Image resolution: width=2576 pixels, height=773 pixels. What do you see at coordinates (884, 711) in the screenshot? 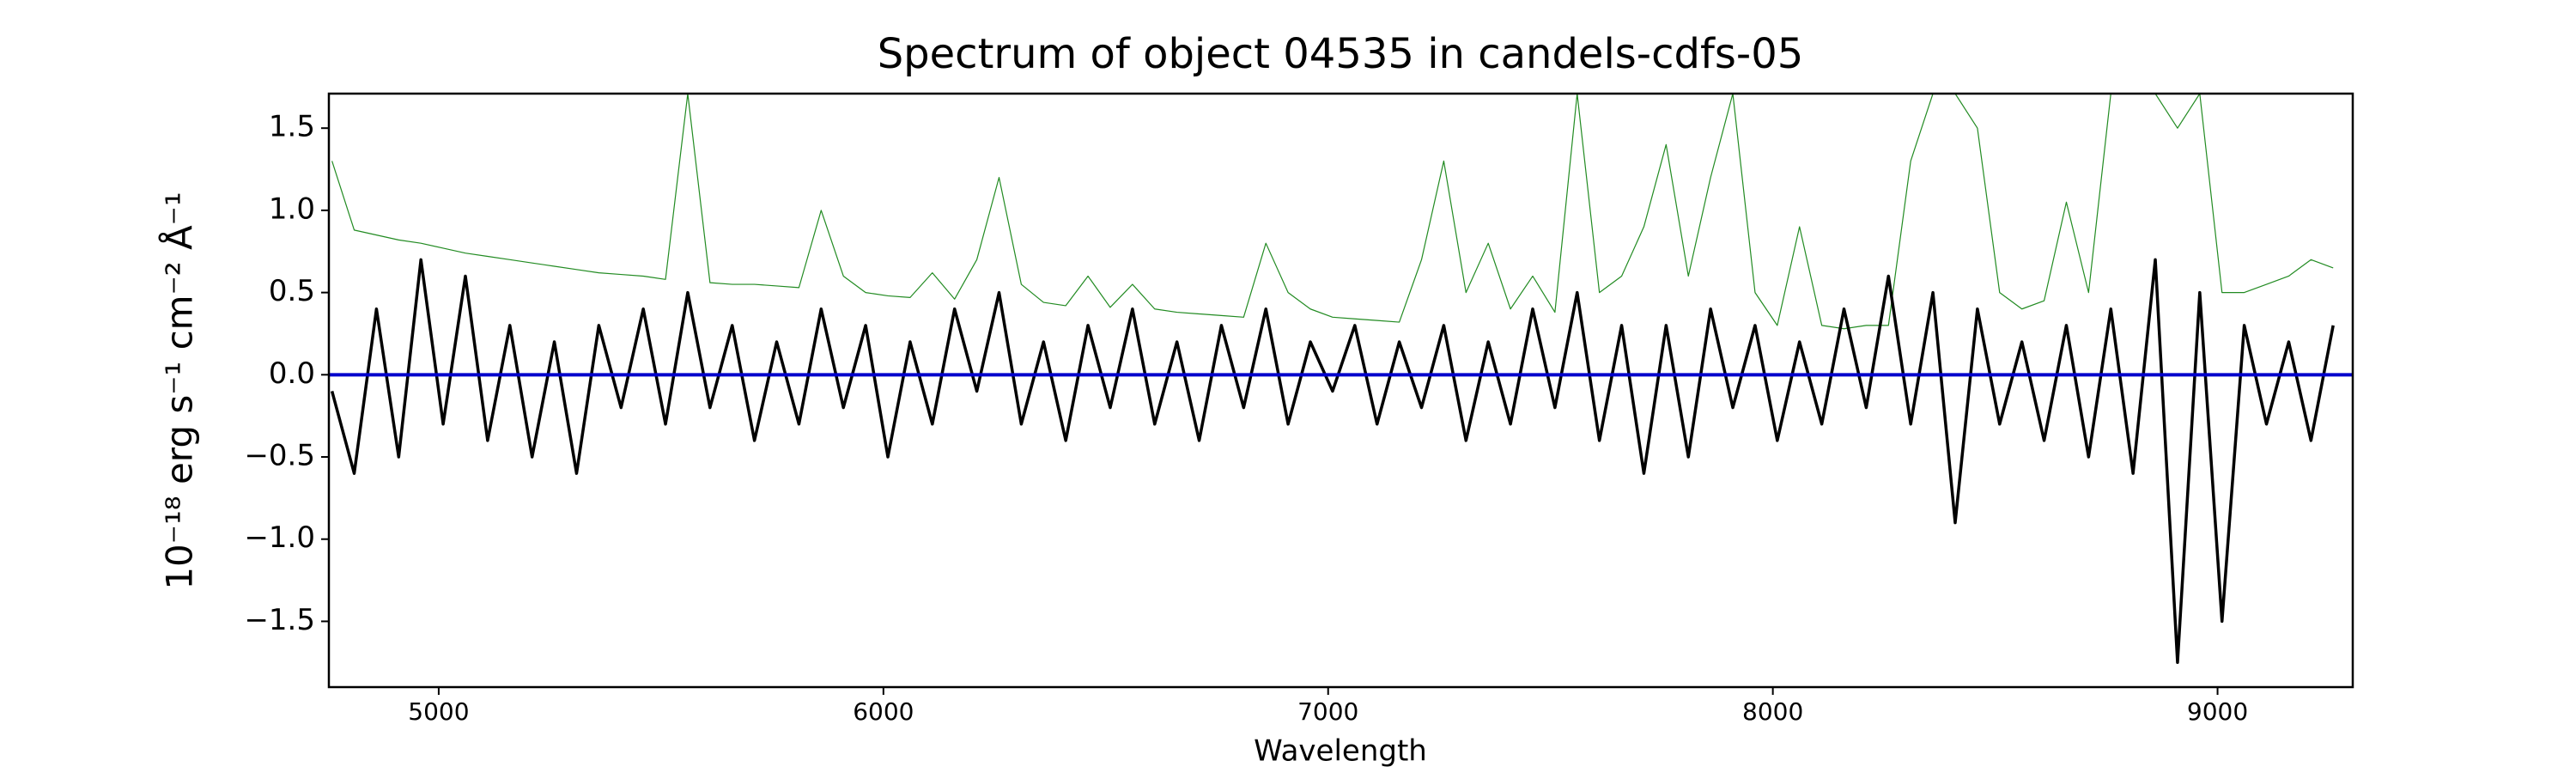
I see `x-tick-label: 6000` at bounding box center [884, 711].